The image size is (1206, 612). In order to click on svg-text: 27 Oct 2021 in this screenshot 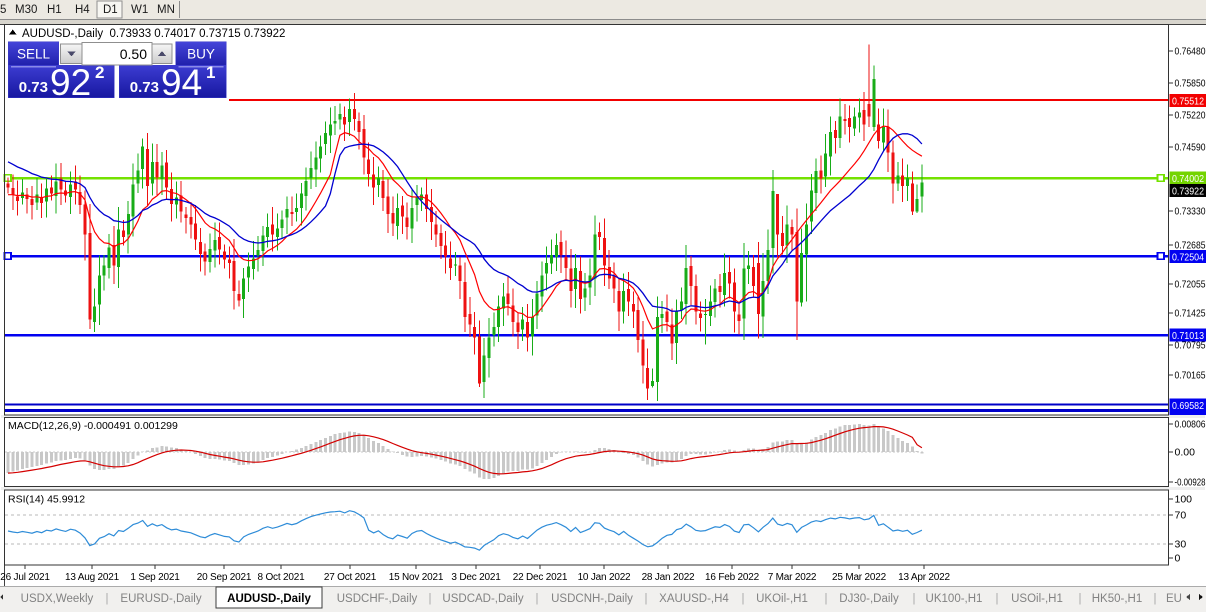, I will do `click(350, 577)`.